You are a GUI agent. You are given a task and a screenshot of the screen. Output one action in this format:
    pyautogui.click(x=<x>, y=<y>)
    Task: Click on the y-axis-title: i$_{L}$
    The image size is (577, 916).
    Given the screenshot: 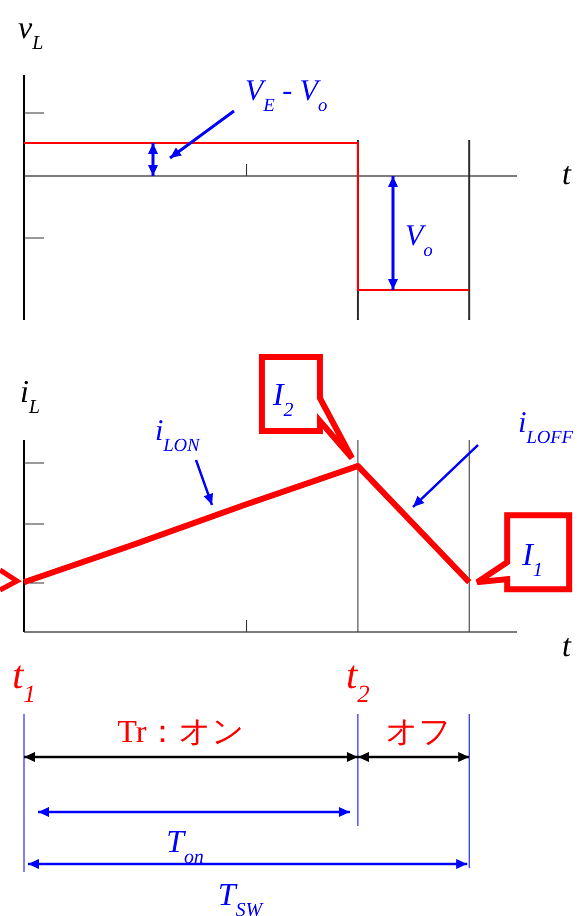 What is the action you would take?
    pyautogui.click(x=30, y=395)
    